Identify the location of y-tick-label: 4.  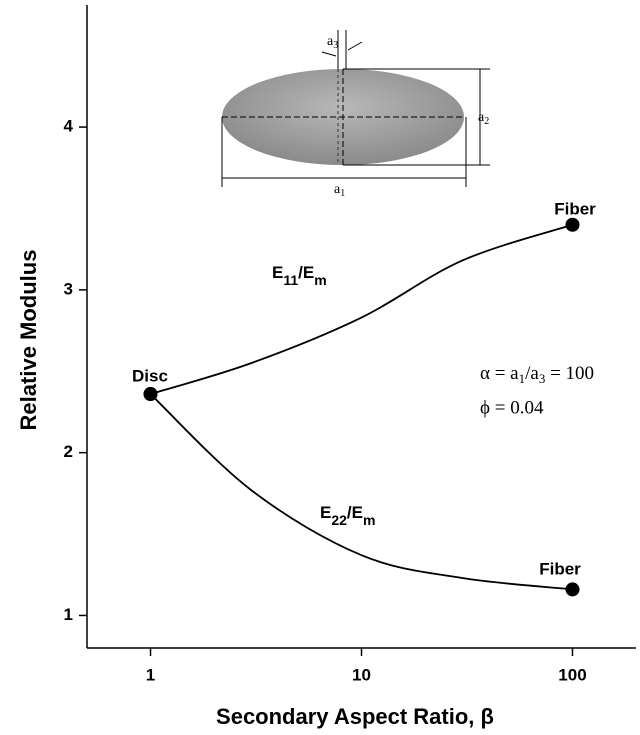
(69, 126).